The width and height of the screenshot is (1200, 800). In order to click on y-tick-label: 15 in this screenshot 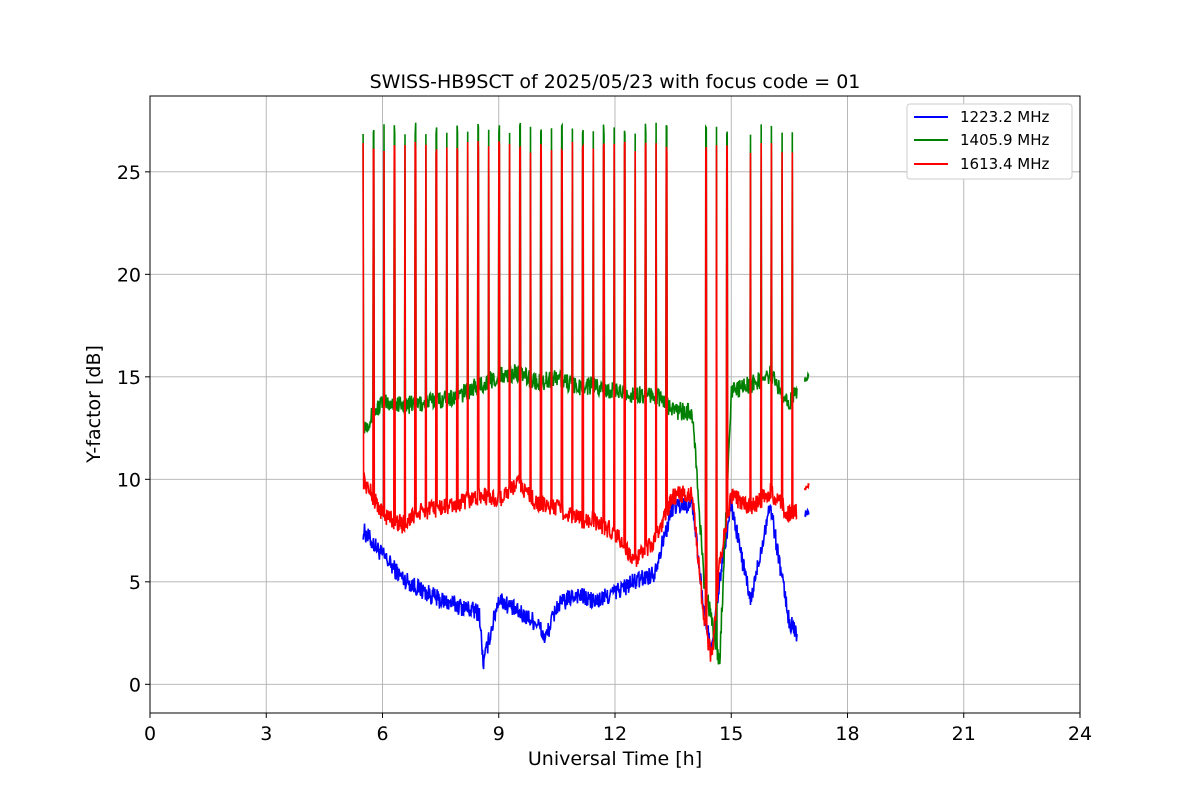, I will do `click(129, 378)`.